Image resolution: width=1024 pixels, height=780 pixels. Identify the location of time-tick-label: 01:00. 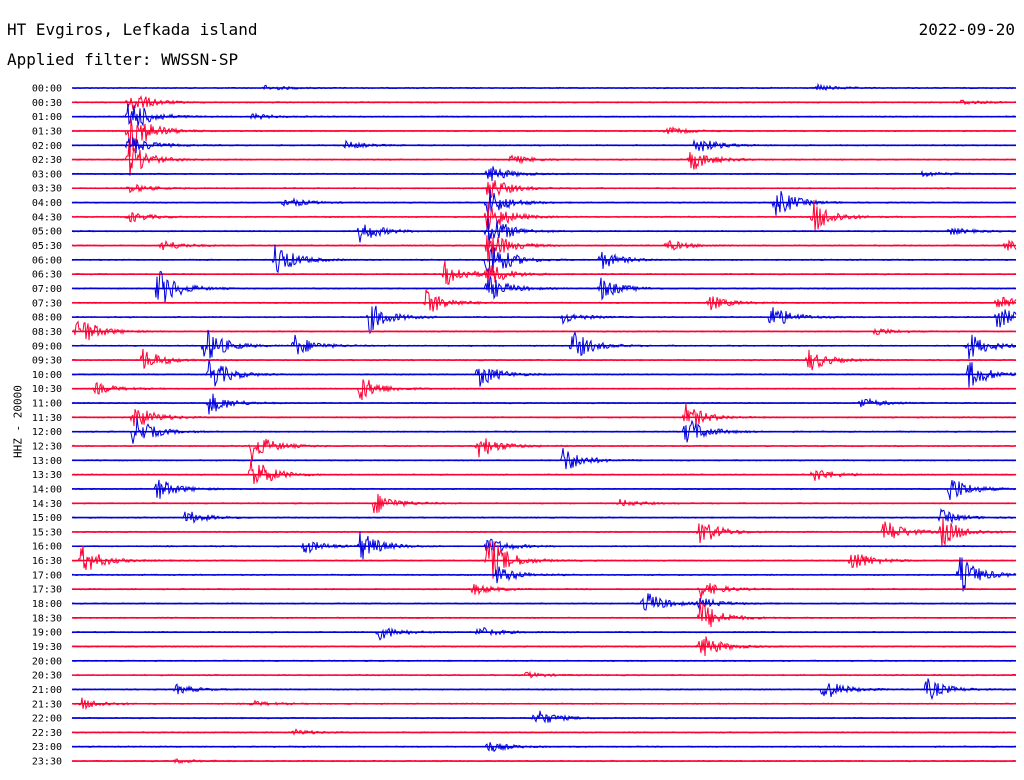
(47, 117).